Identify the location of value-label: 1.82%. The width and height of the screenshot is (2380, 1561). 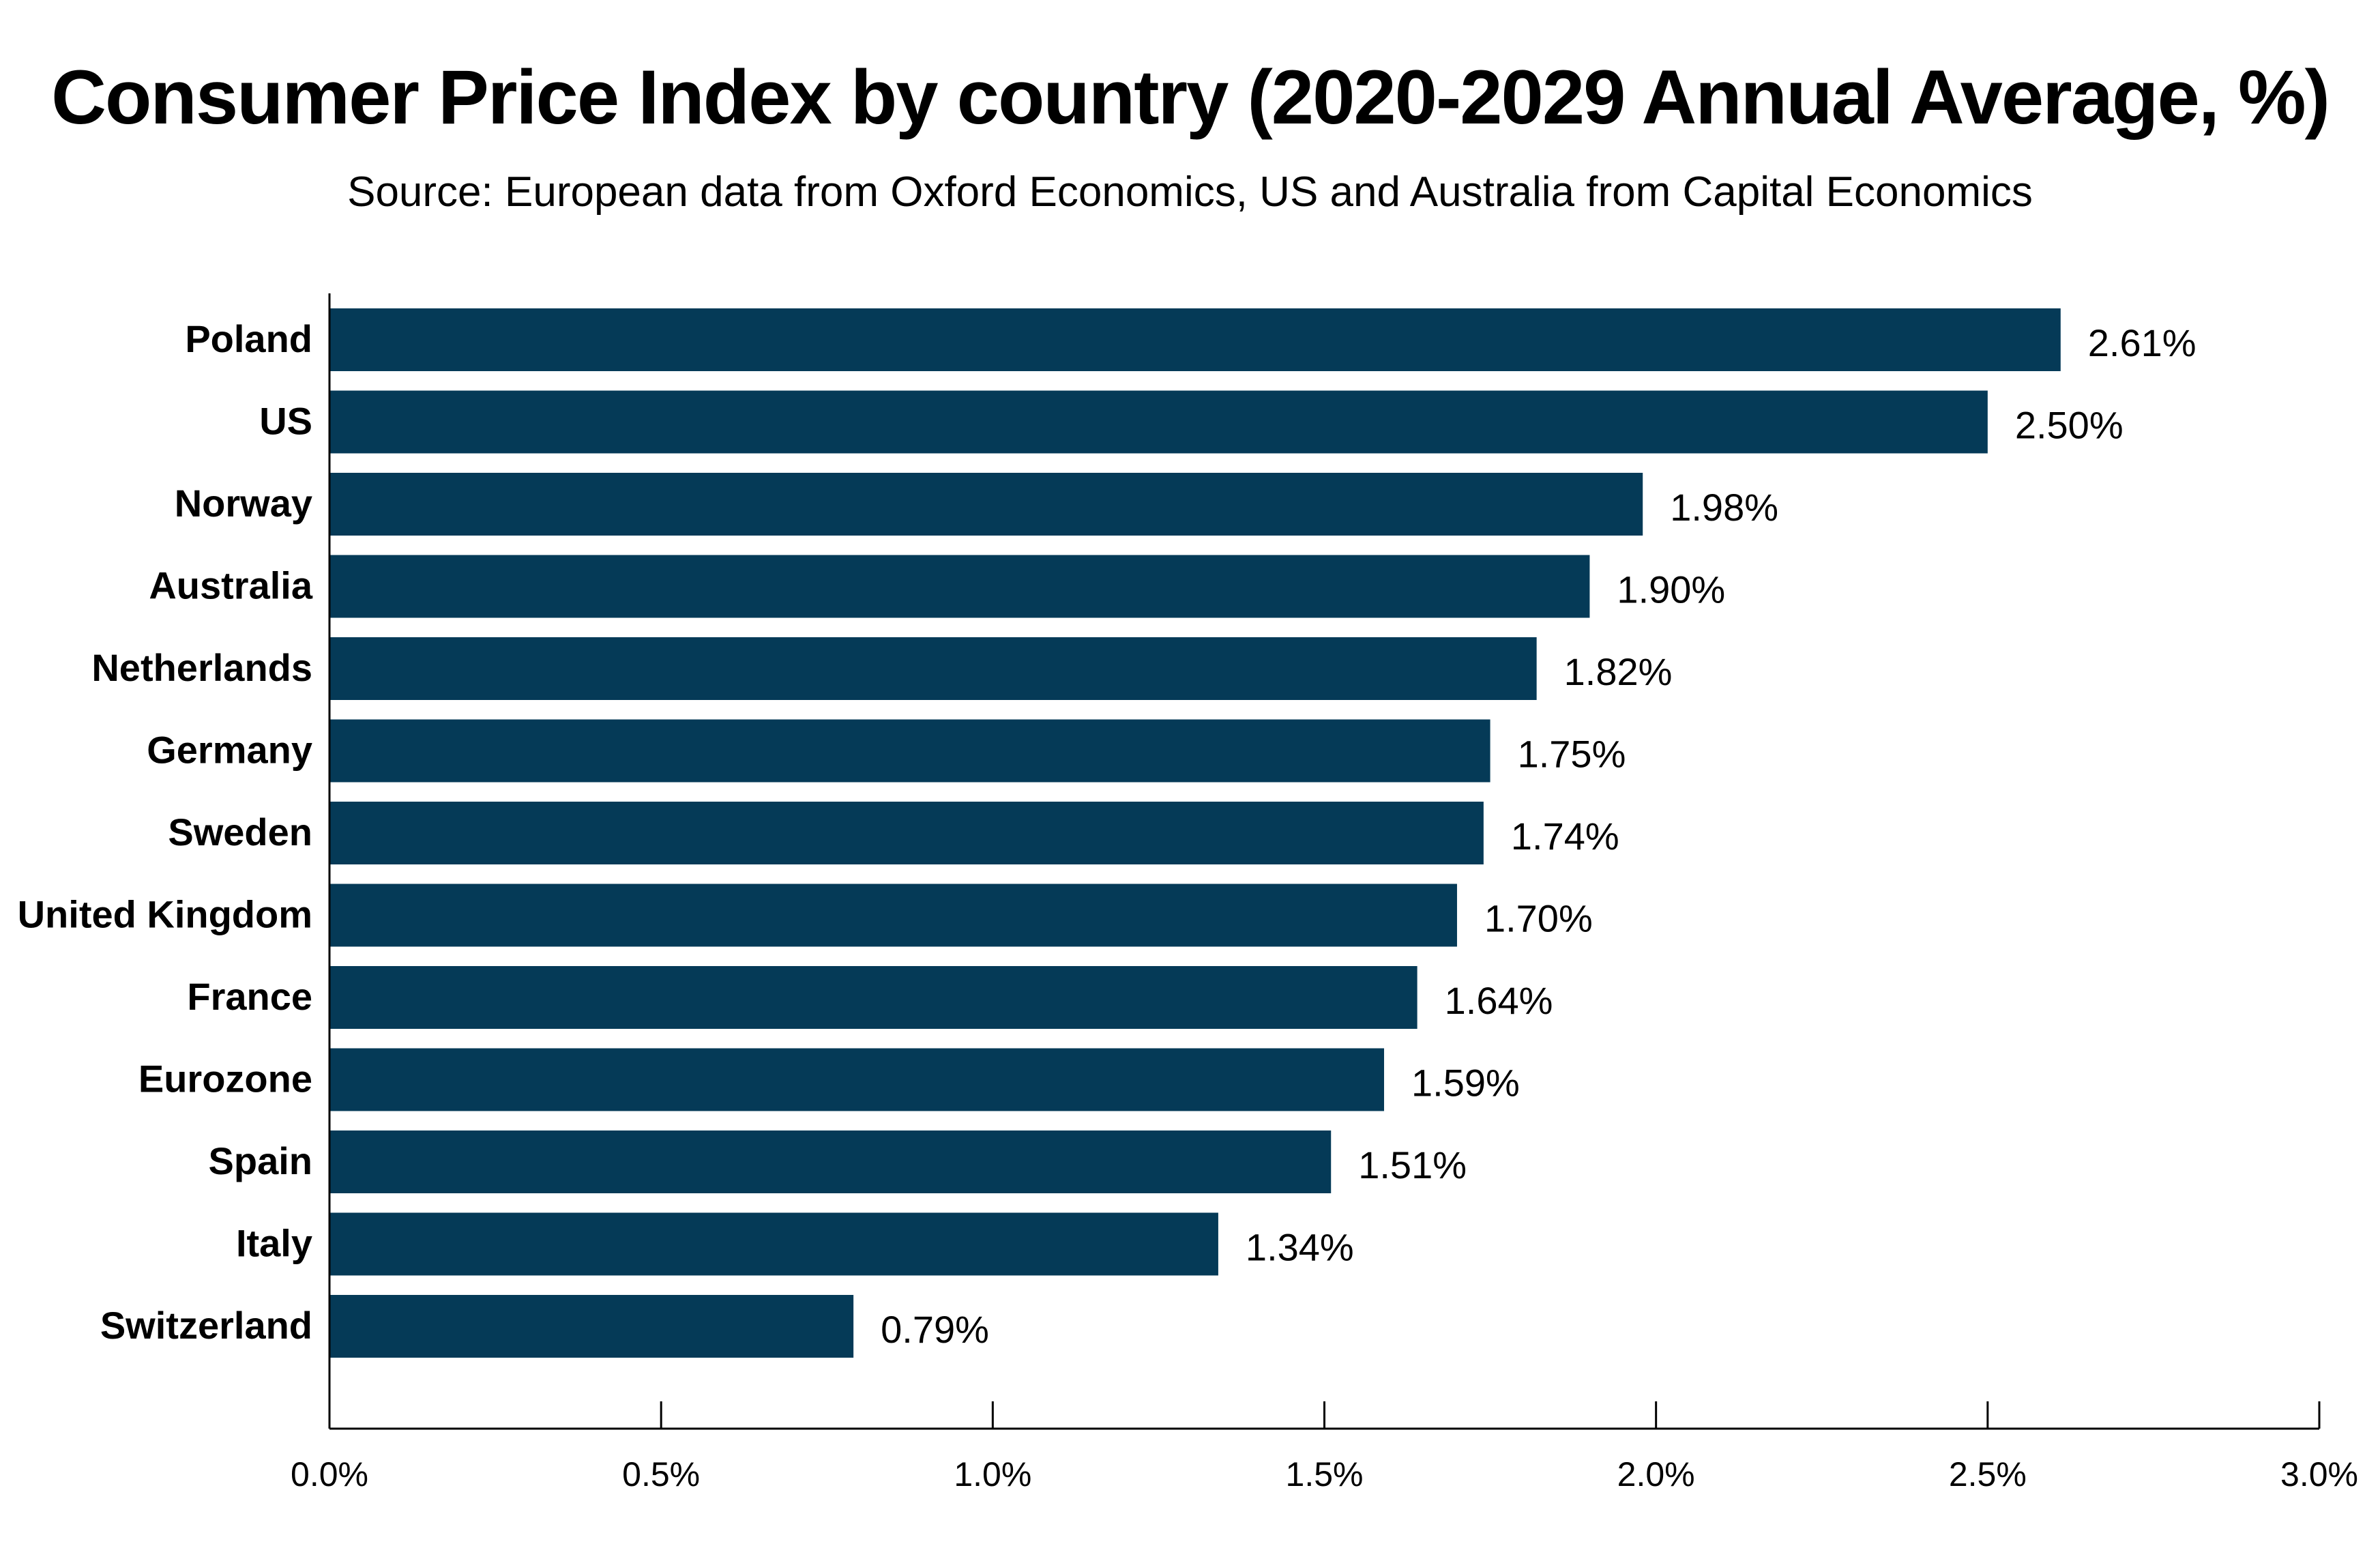
(1618, 671).